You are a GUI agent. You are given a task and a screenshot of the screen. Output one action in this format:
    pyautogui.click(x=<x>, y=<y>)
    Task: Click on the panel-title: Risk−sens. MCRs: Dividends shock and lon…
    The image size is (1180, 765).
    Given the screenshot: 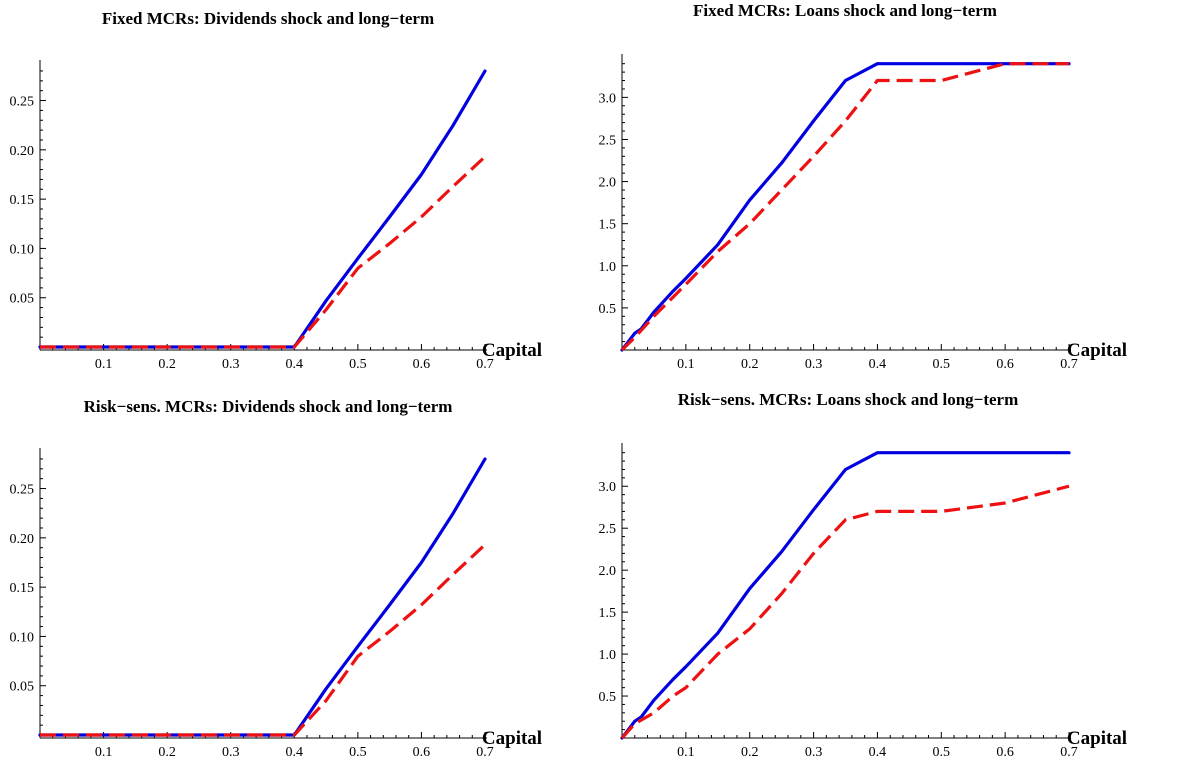 What is the action you would take?
    pyautogui.click(x=268, y=406)
    